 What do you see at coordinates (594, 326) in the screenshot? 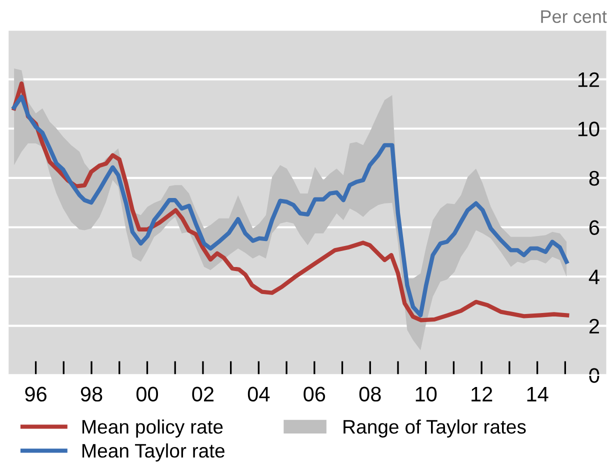
I see `y-tick-label: 2` at bounding box center [594, 326].